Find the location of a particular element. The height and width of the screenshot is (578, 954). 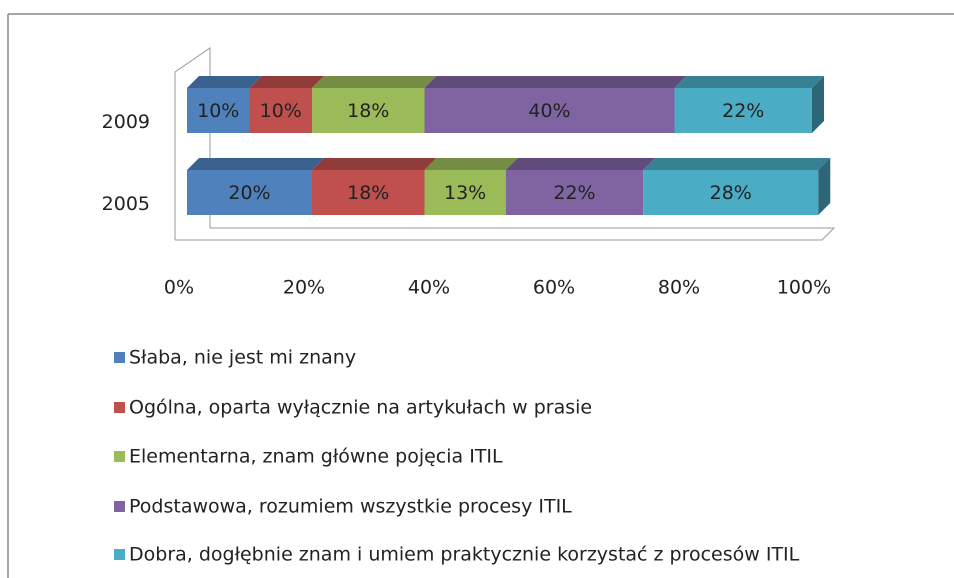

data-label: 28% is located at coordinates (731, 193).